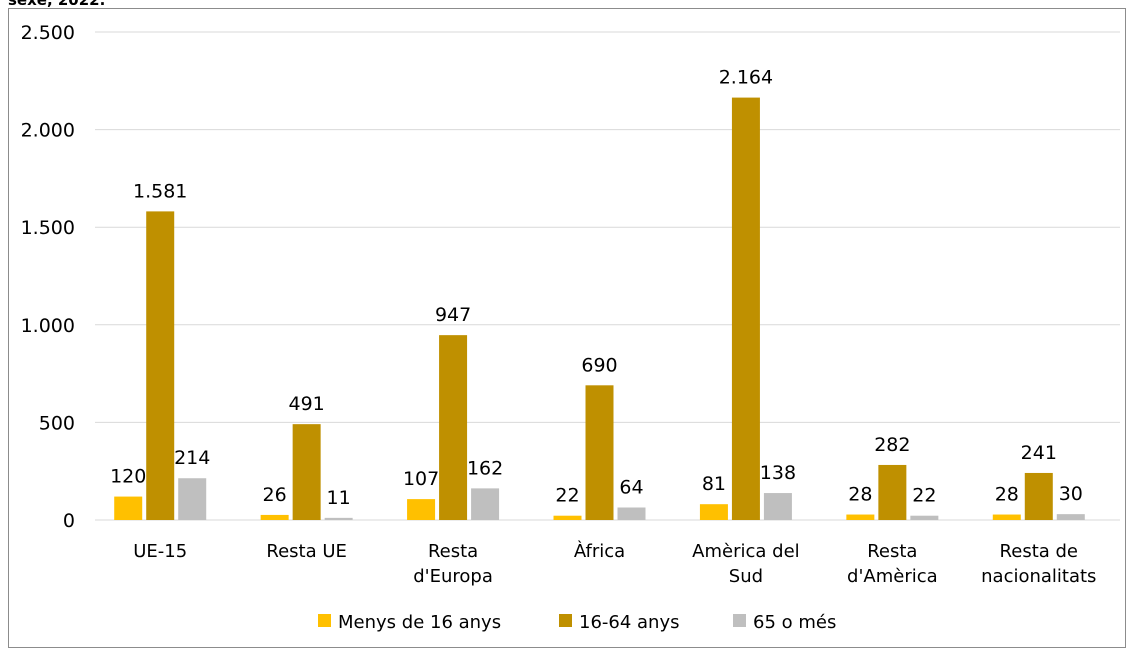 This screenshot has width=1130, height=648. Describe the element at coordinates (275, 495) in the screenshot. I see `data-label: 26` at that location.